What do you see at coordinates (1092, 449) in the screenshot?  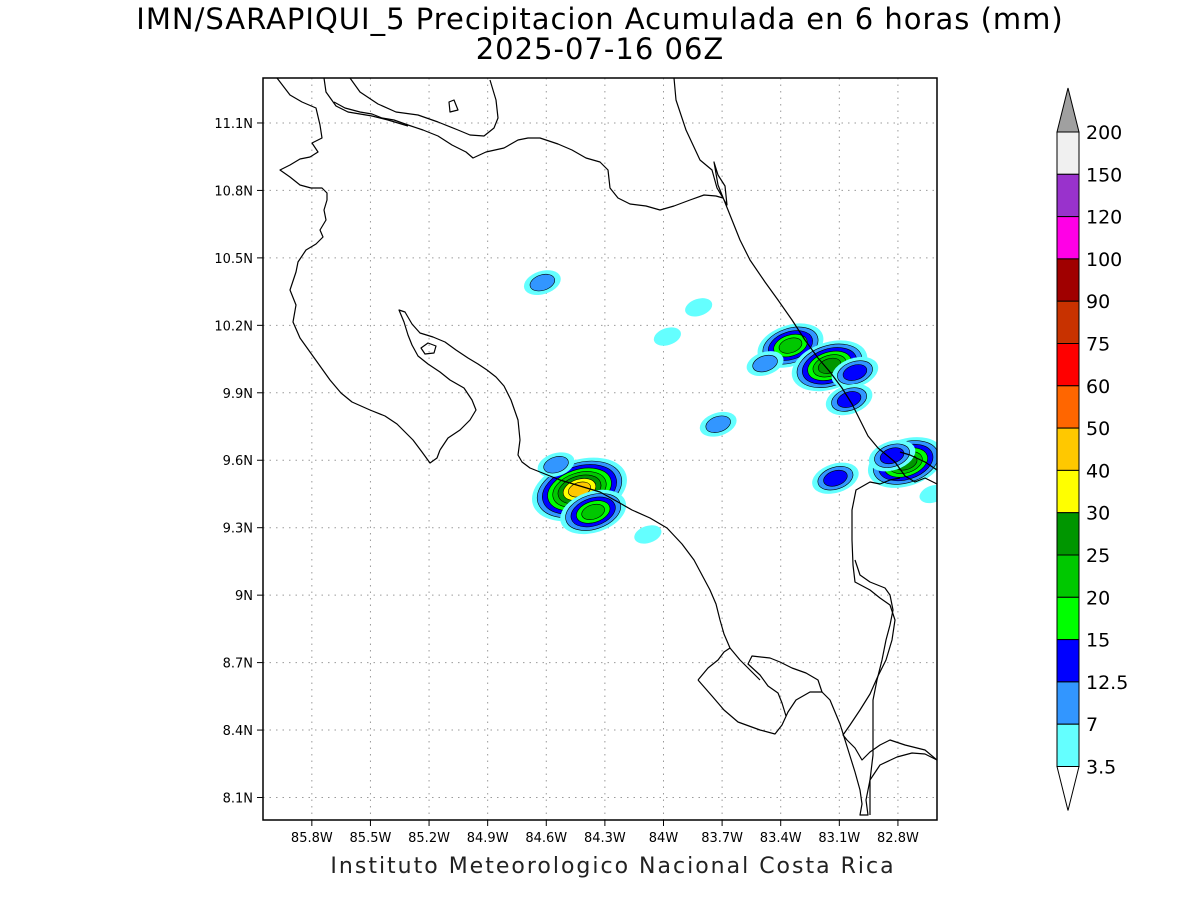 I see `color-legend: 200 150 120 100 90 75 60 50 40 30 25 20 15 12.5 7 3.5` at bounding box center [1092, 449].